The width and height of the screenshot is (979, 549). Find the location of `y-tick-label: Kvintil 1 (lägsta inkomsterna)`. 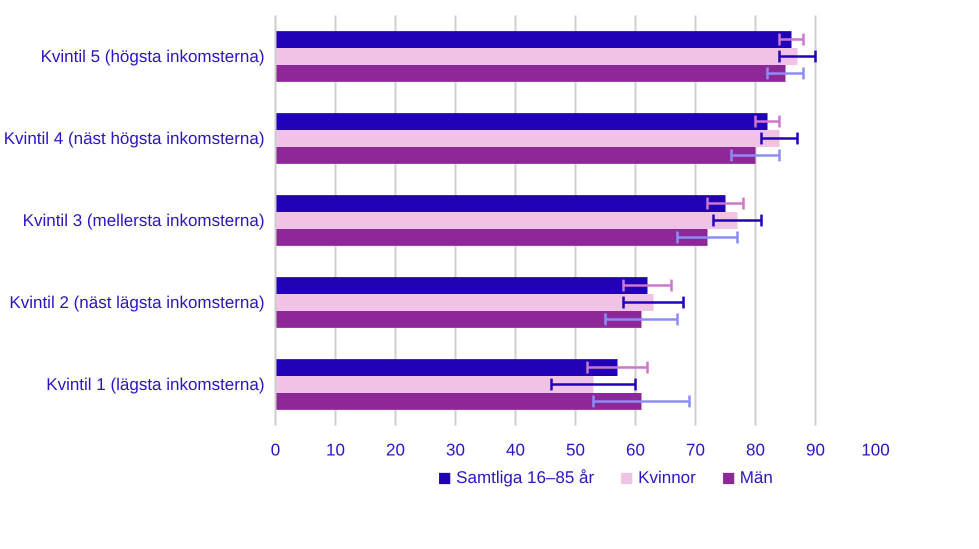

y-tick-label: Kvintil 1 (lägsta inkomsterna) is located at coordinates (155, 384).